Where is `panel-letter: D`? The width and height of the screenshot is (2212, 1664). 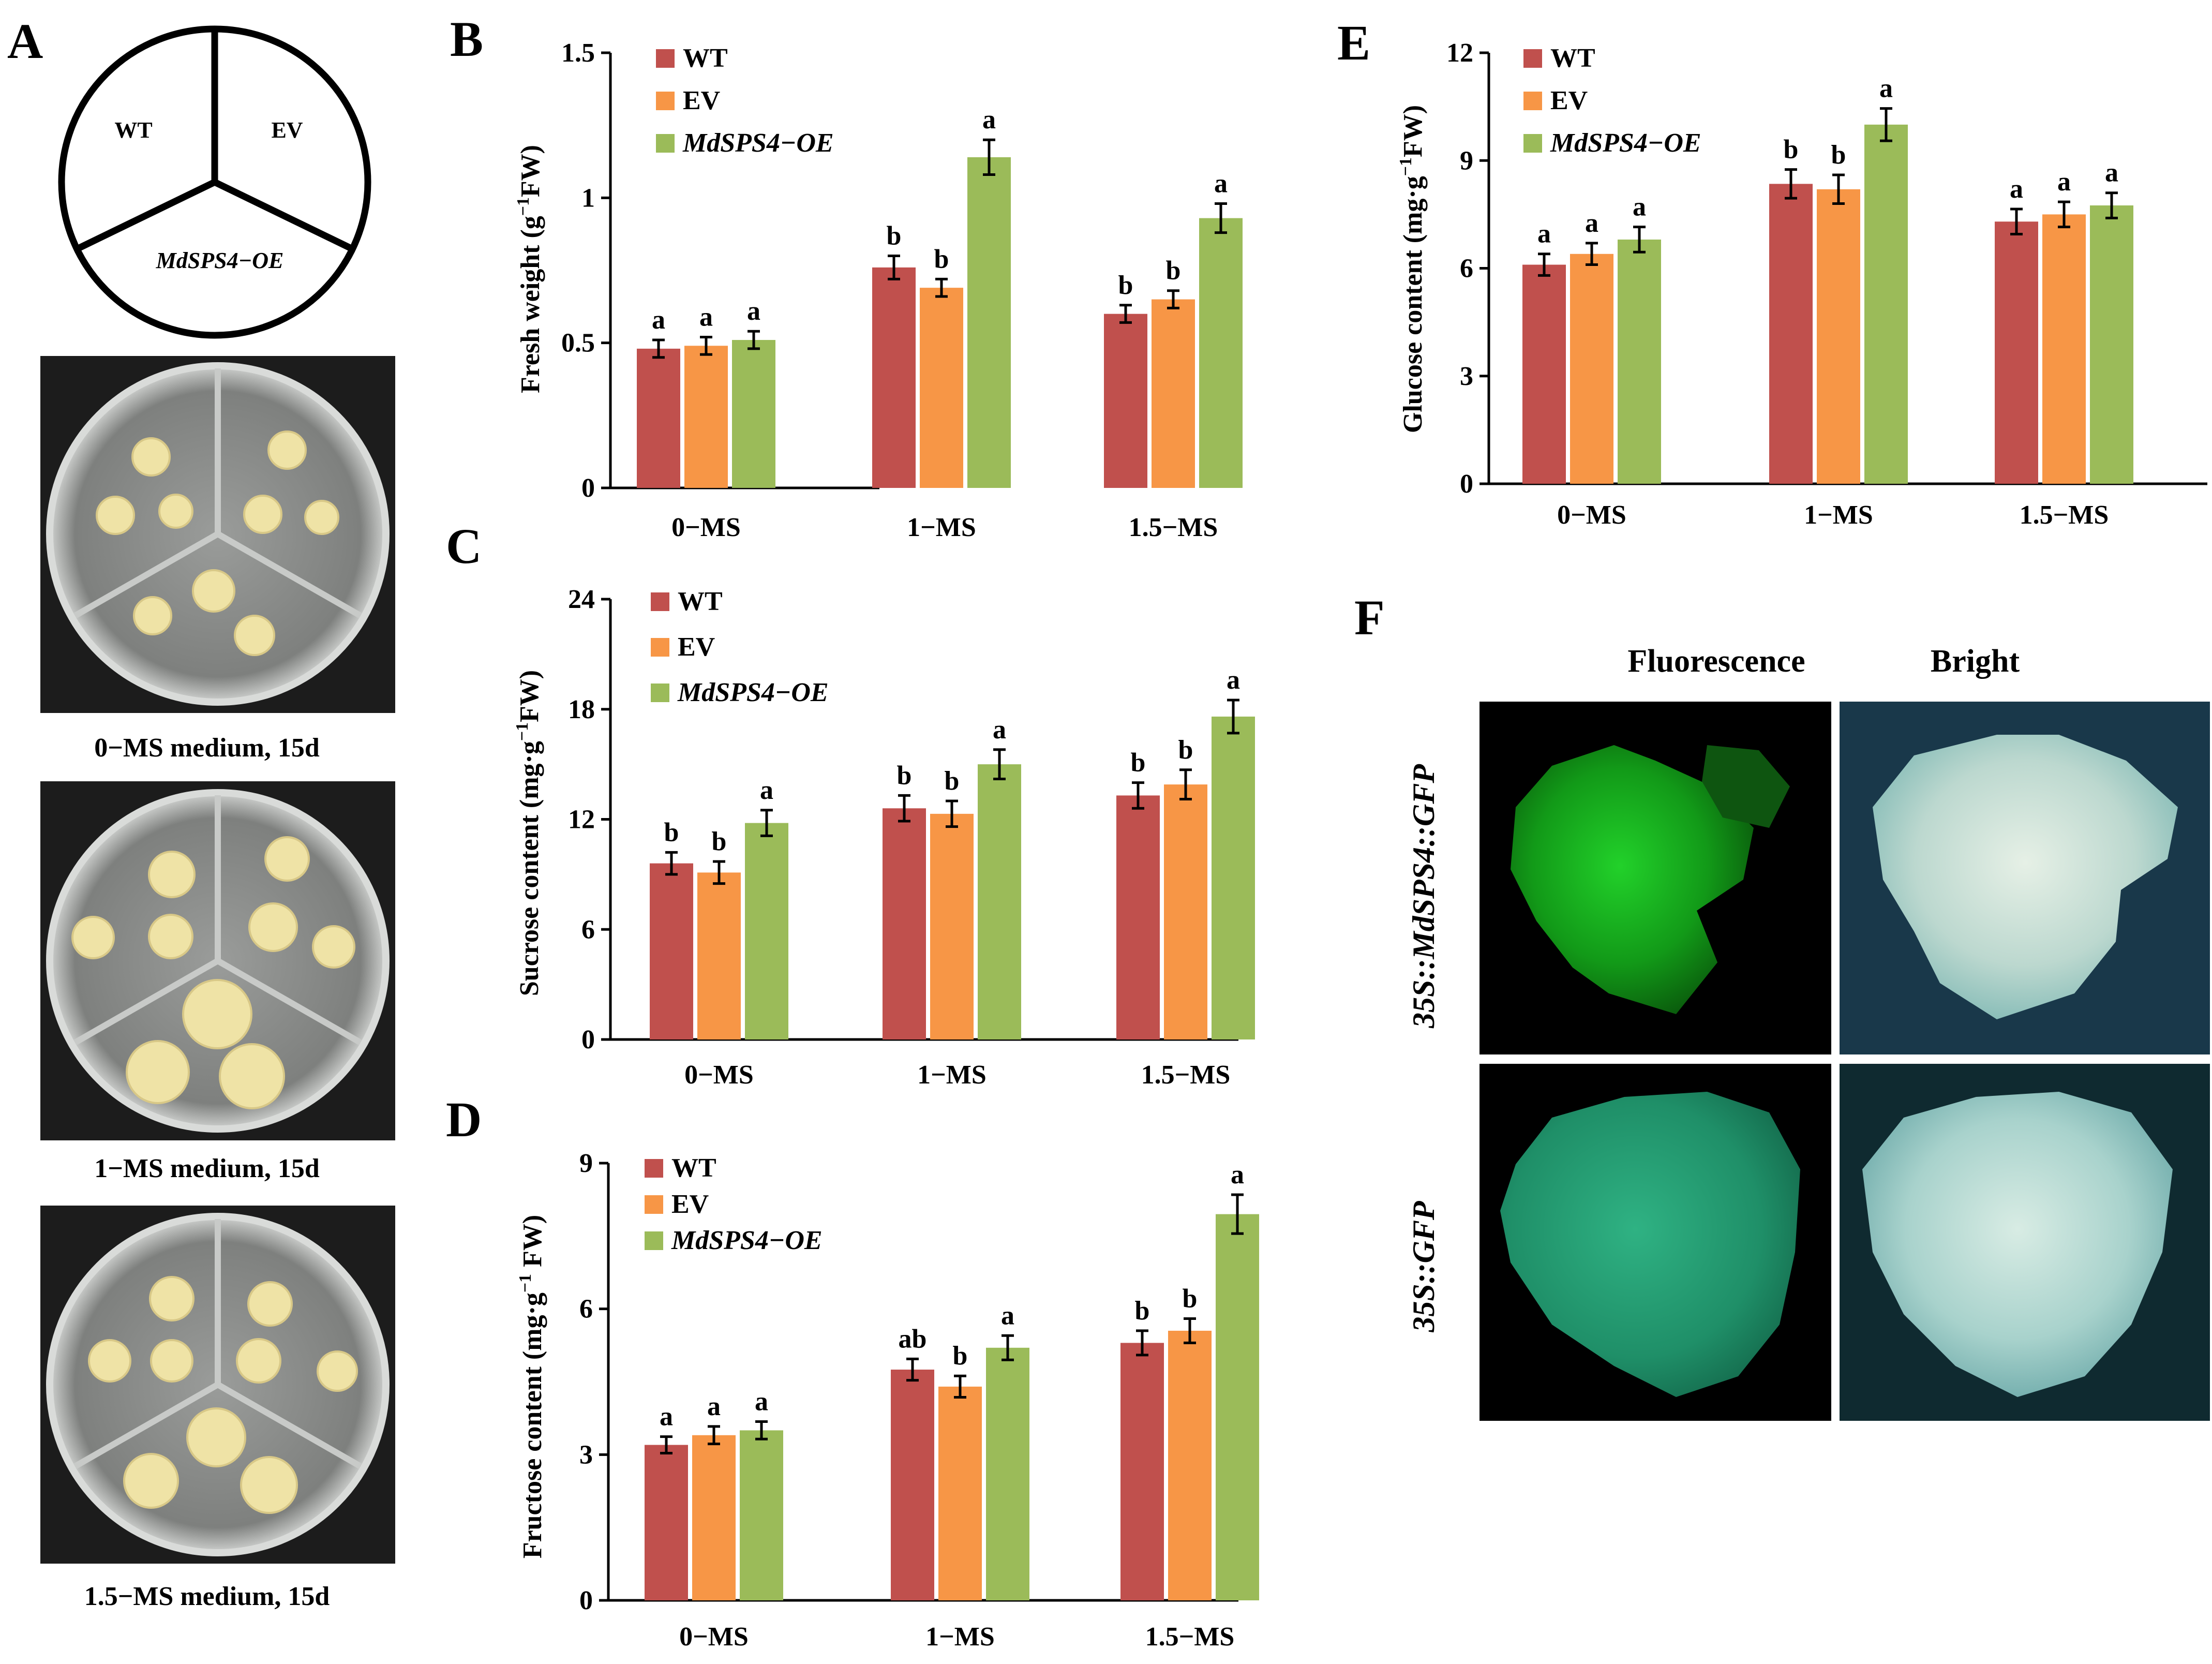
panel-letter: D is located at coordinates (464, 1119).